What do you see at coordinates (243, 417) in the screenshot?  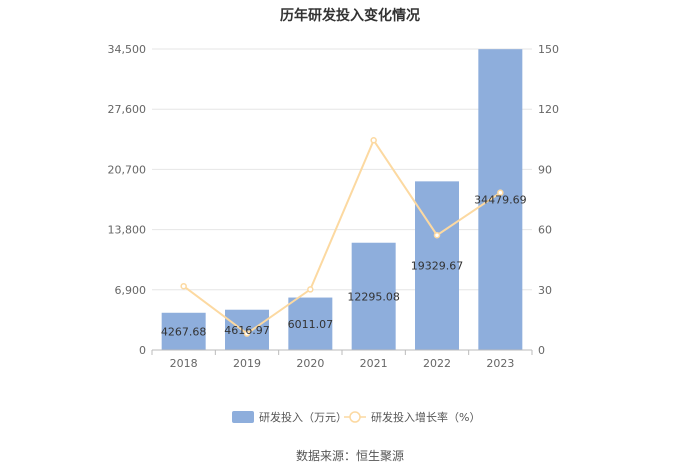 I see `legend-bar-swatch` at bounding box center [243, 417].